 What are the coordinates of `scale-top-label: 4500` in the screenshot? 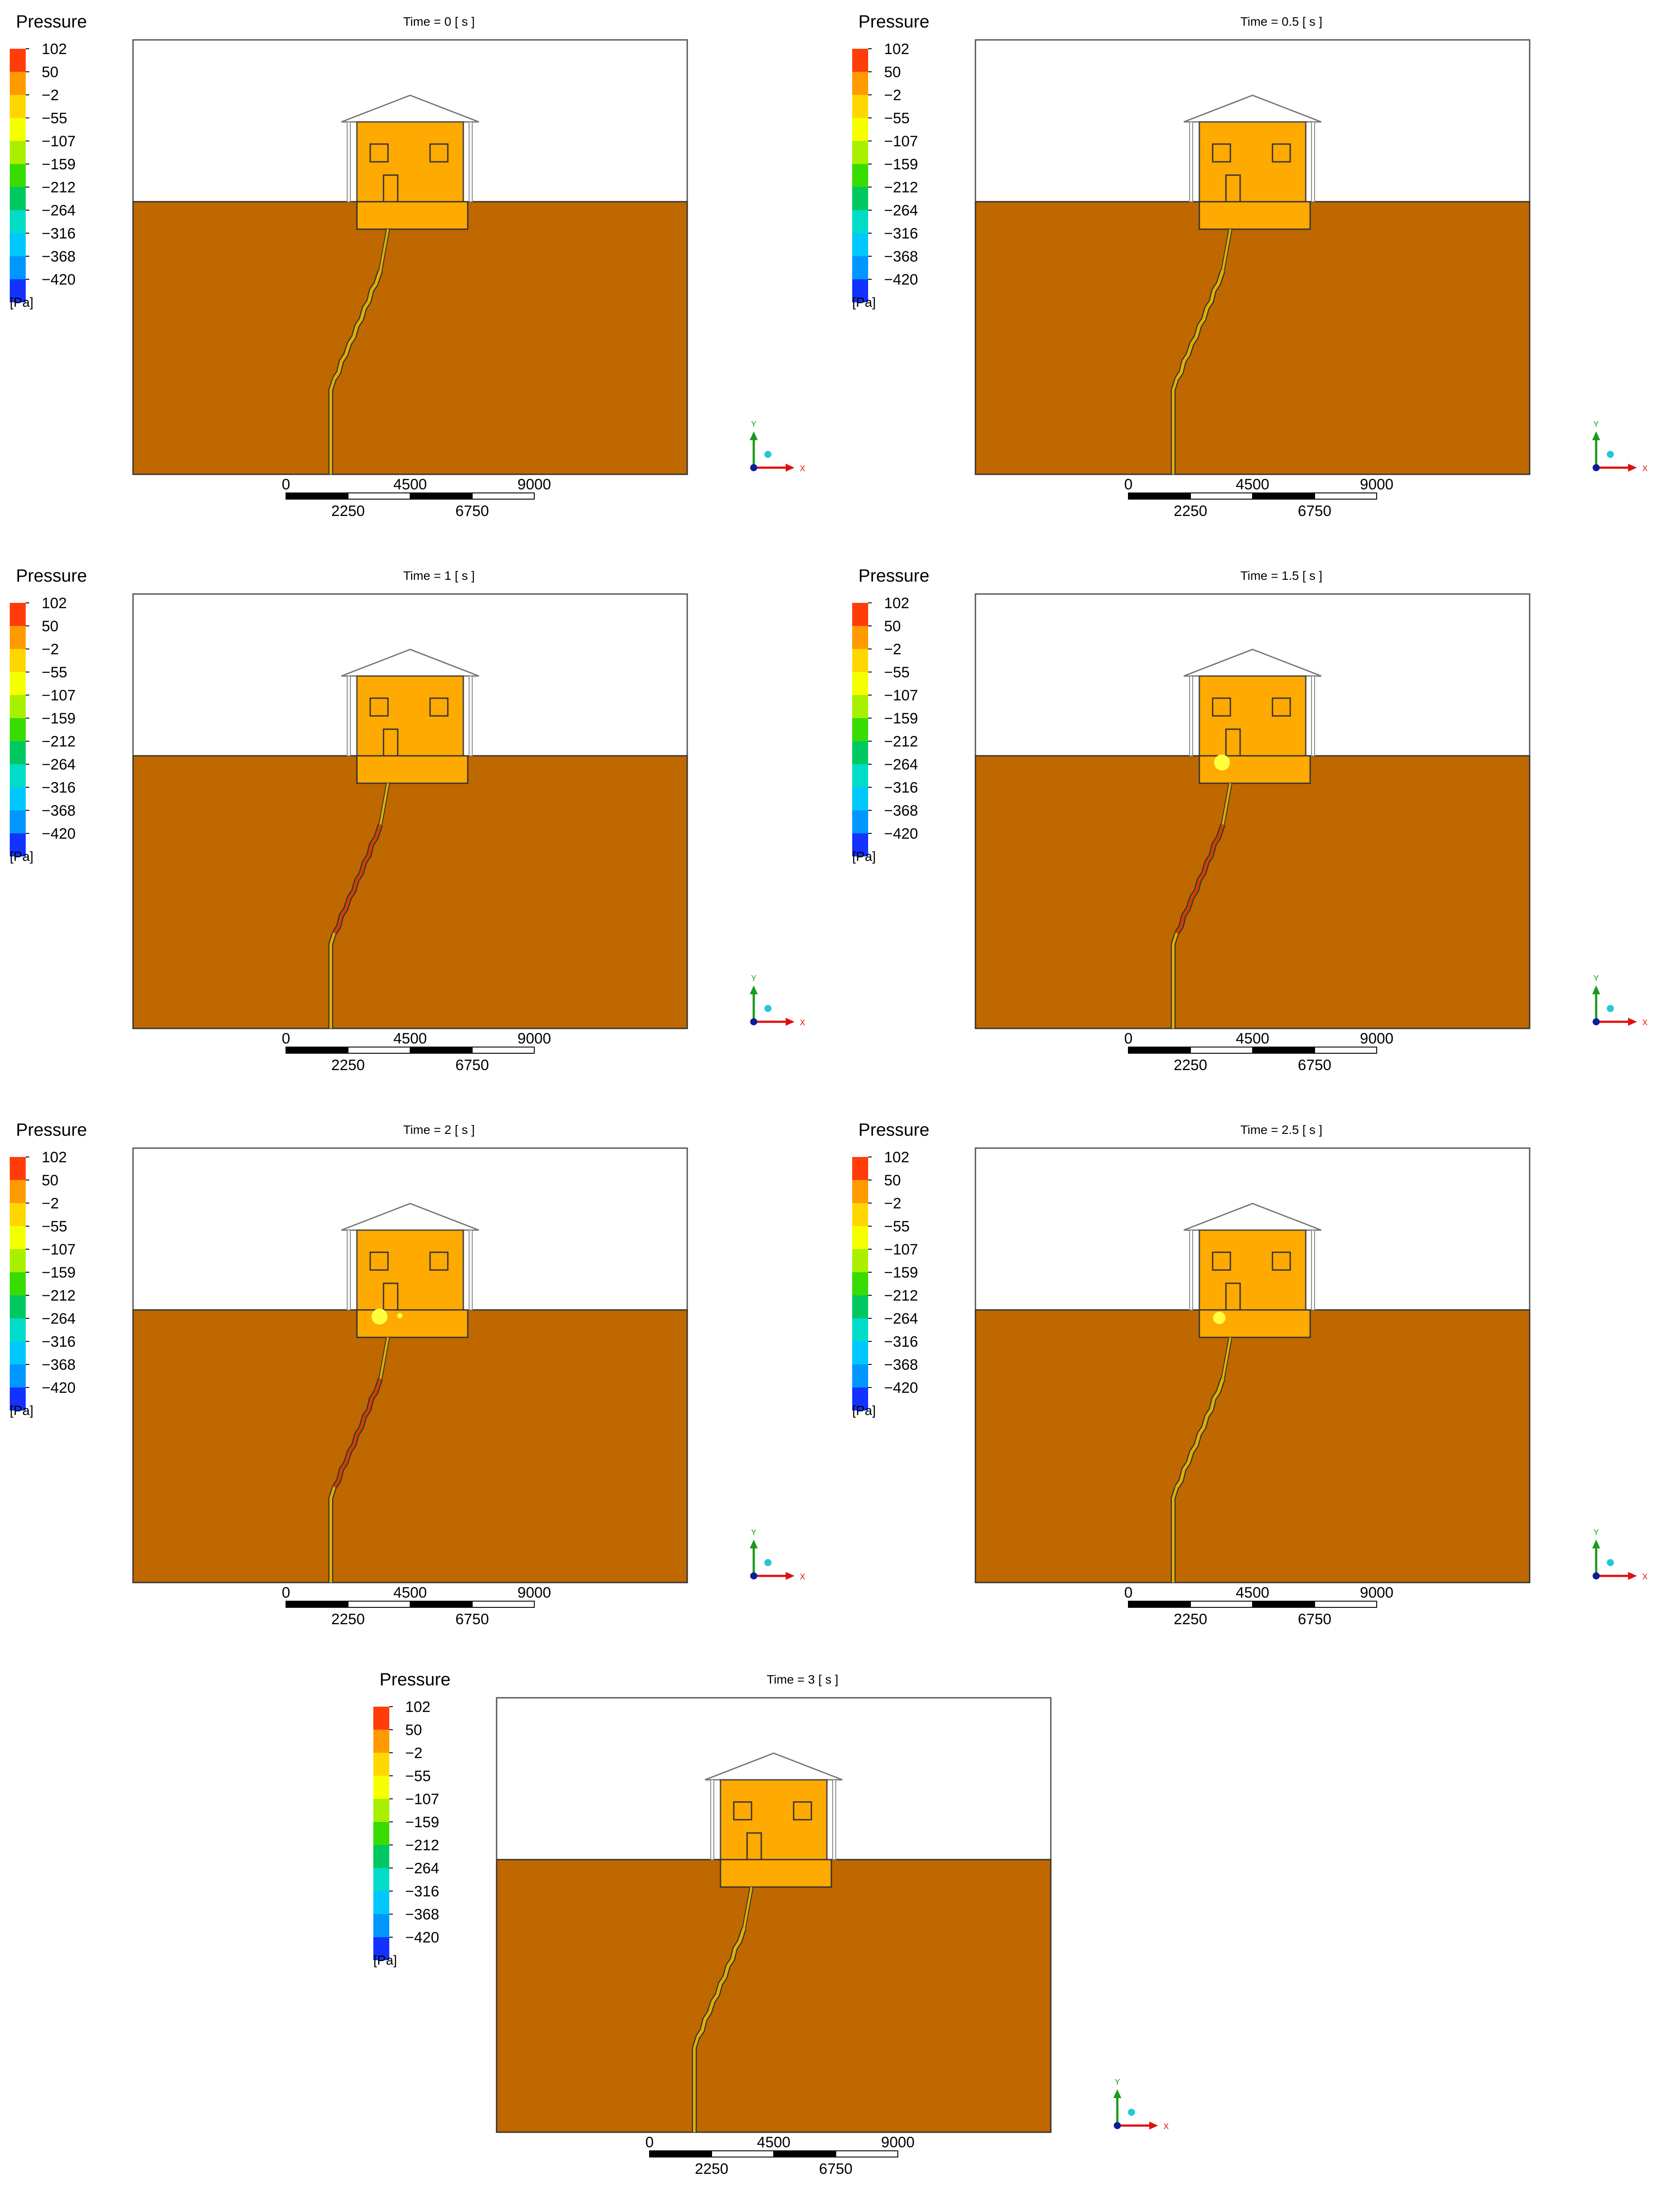 It's located at (410, 1592).